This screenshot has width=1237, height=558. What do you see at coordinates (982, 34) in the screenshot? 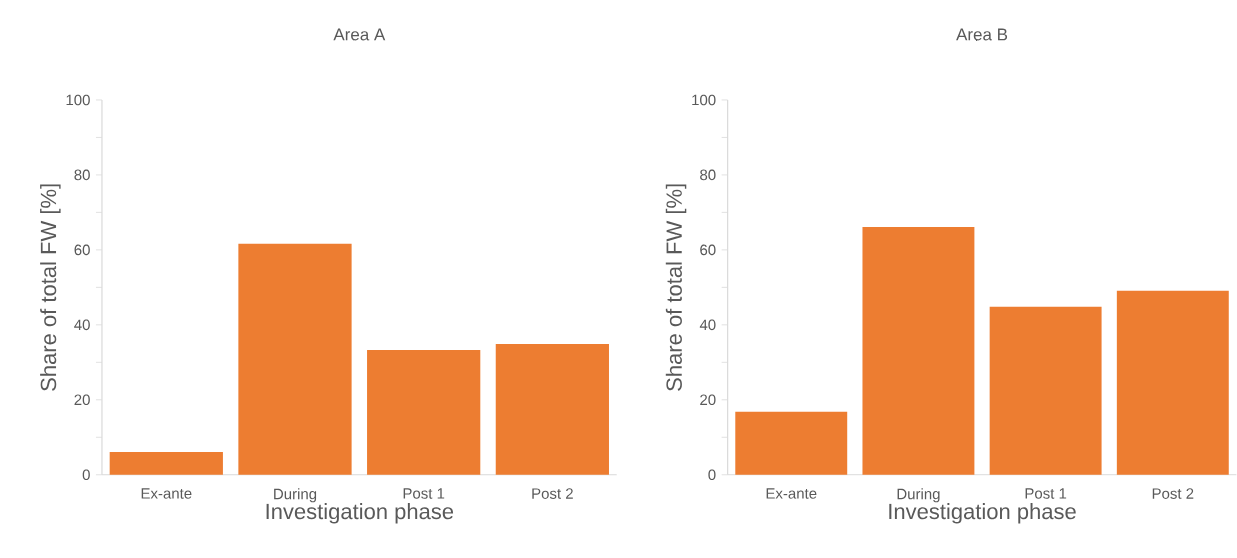
I see `chart-title: Area B` at bounding box center [982, 34].